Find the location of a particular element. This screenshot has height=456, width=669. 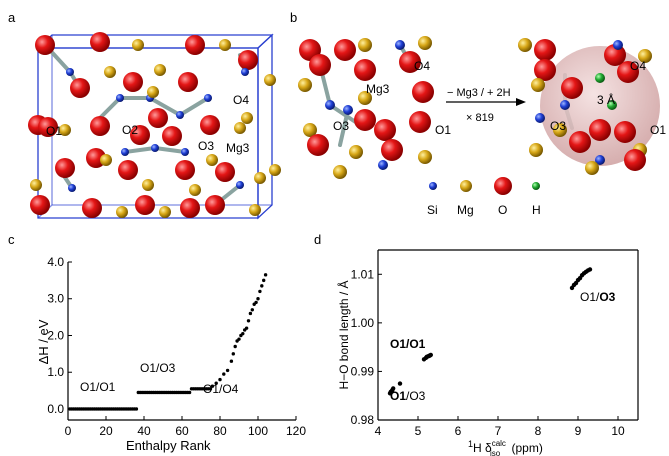

c-annot-o1o1: O1/O1 is located at coordinates (98, 387).